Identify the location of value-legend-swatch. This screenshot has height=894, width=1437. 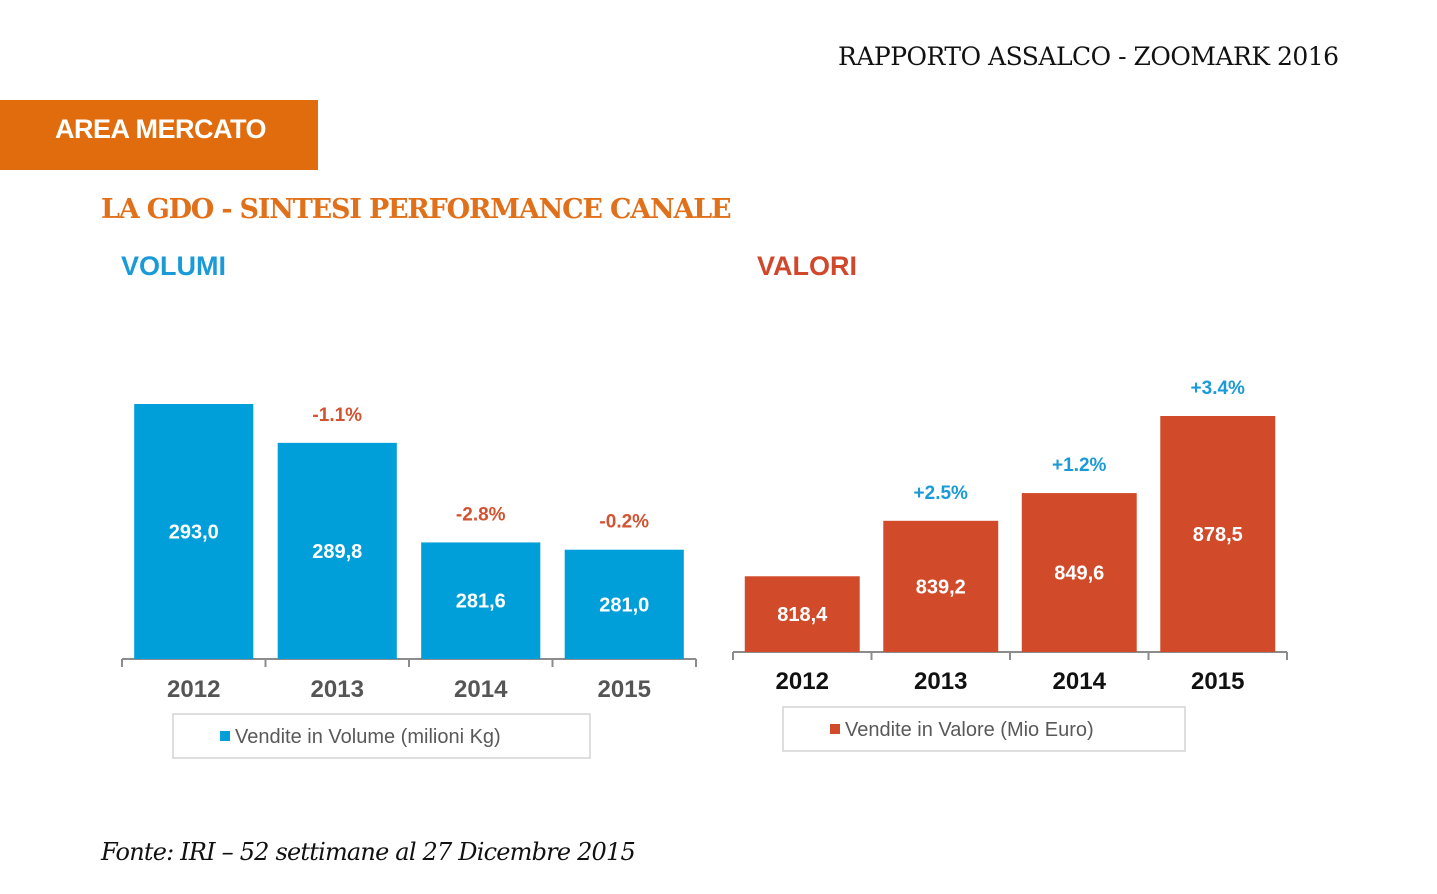
(835, 729).